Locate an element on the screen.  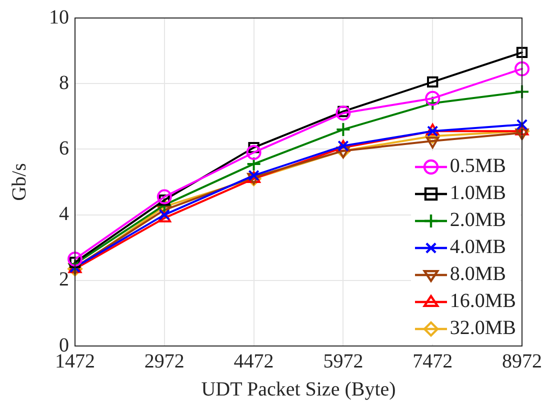
x-axis-title: UDT Packet Size (Byte) is located at coordinates (298, 389).